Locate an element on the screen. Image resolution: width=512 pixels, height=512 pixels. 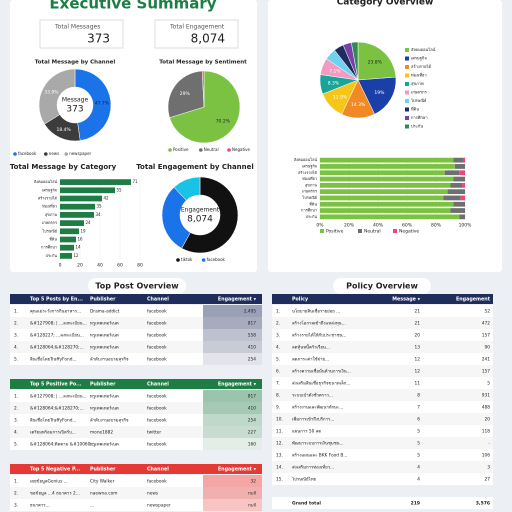
center-value: 8,074 is located at coordinates (200, 220).